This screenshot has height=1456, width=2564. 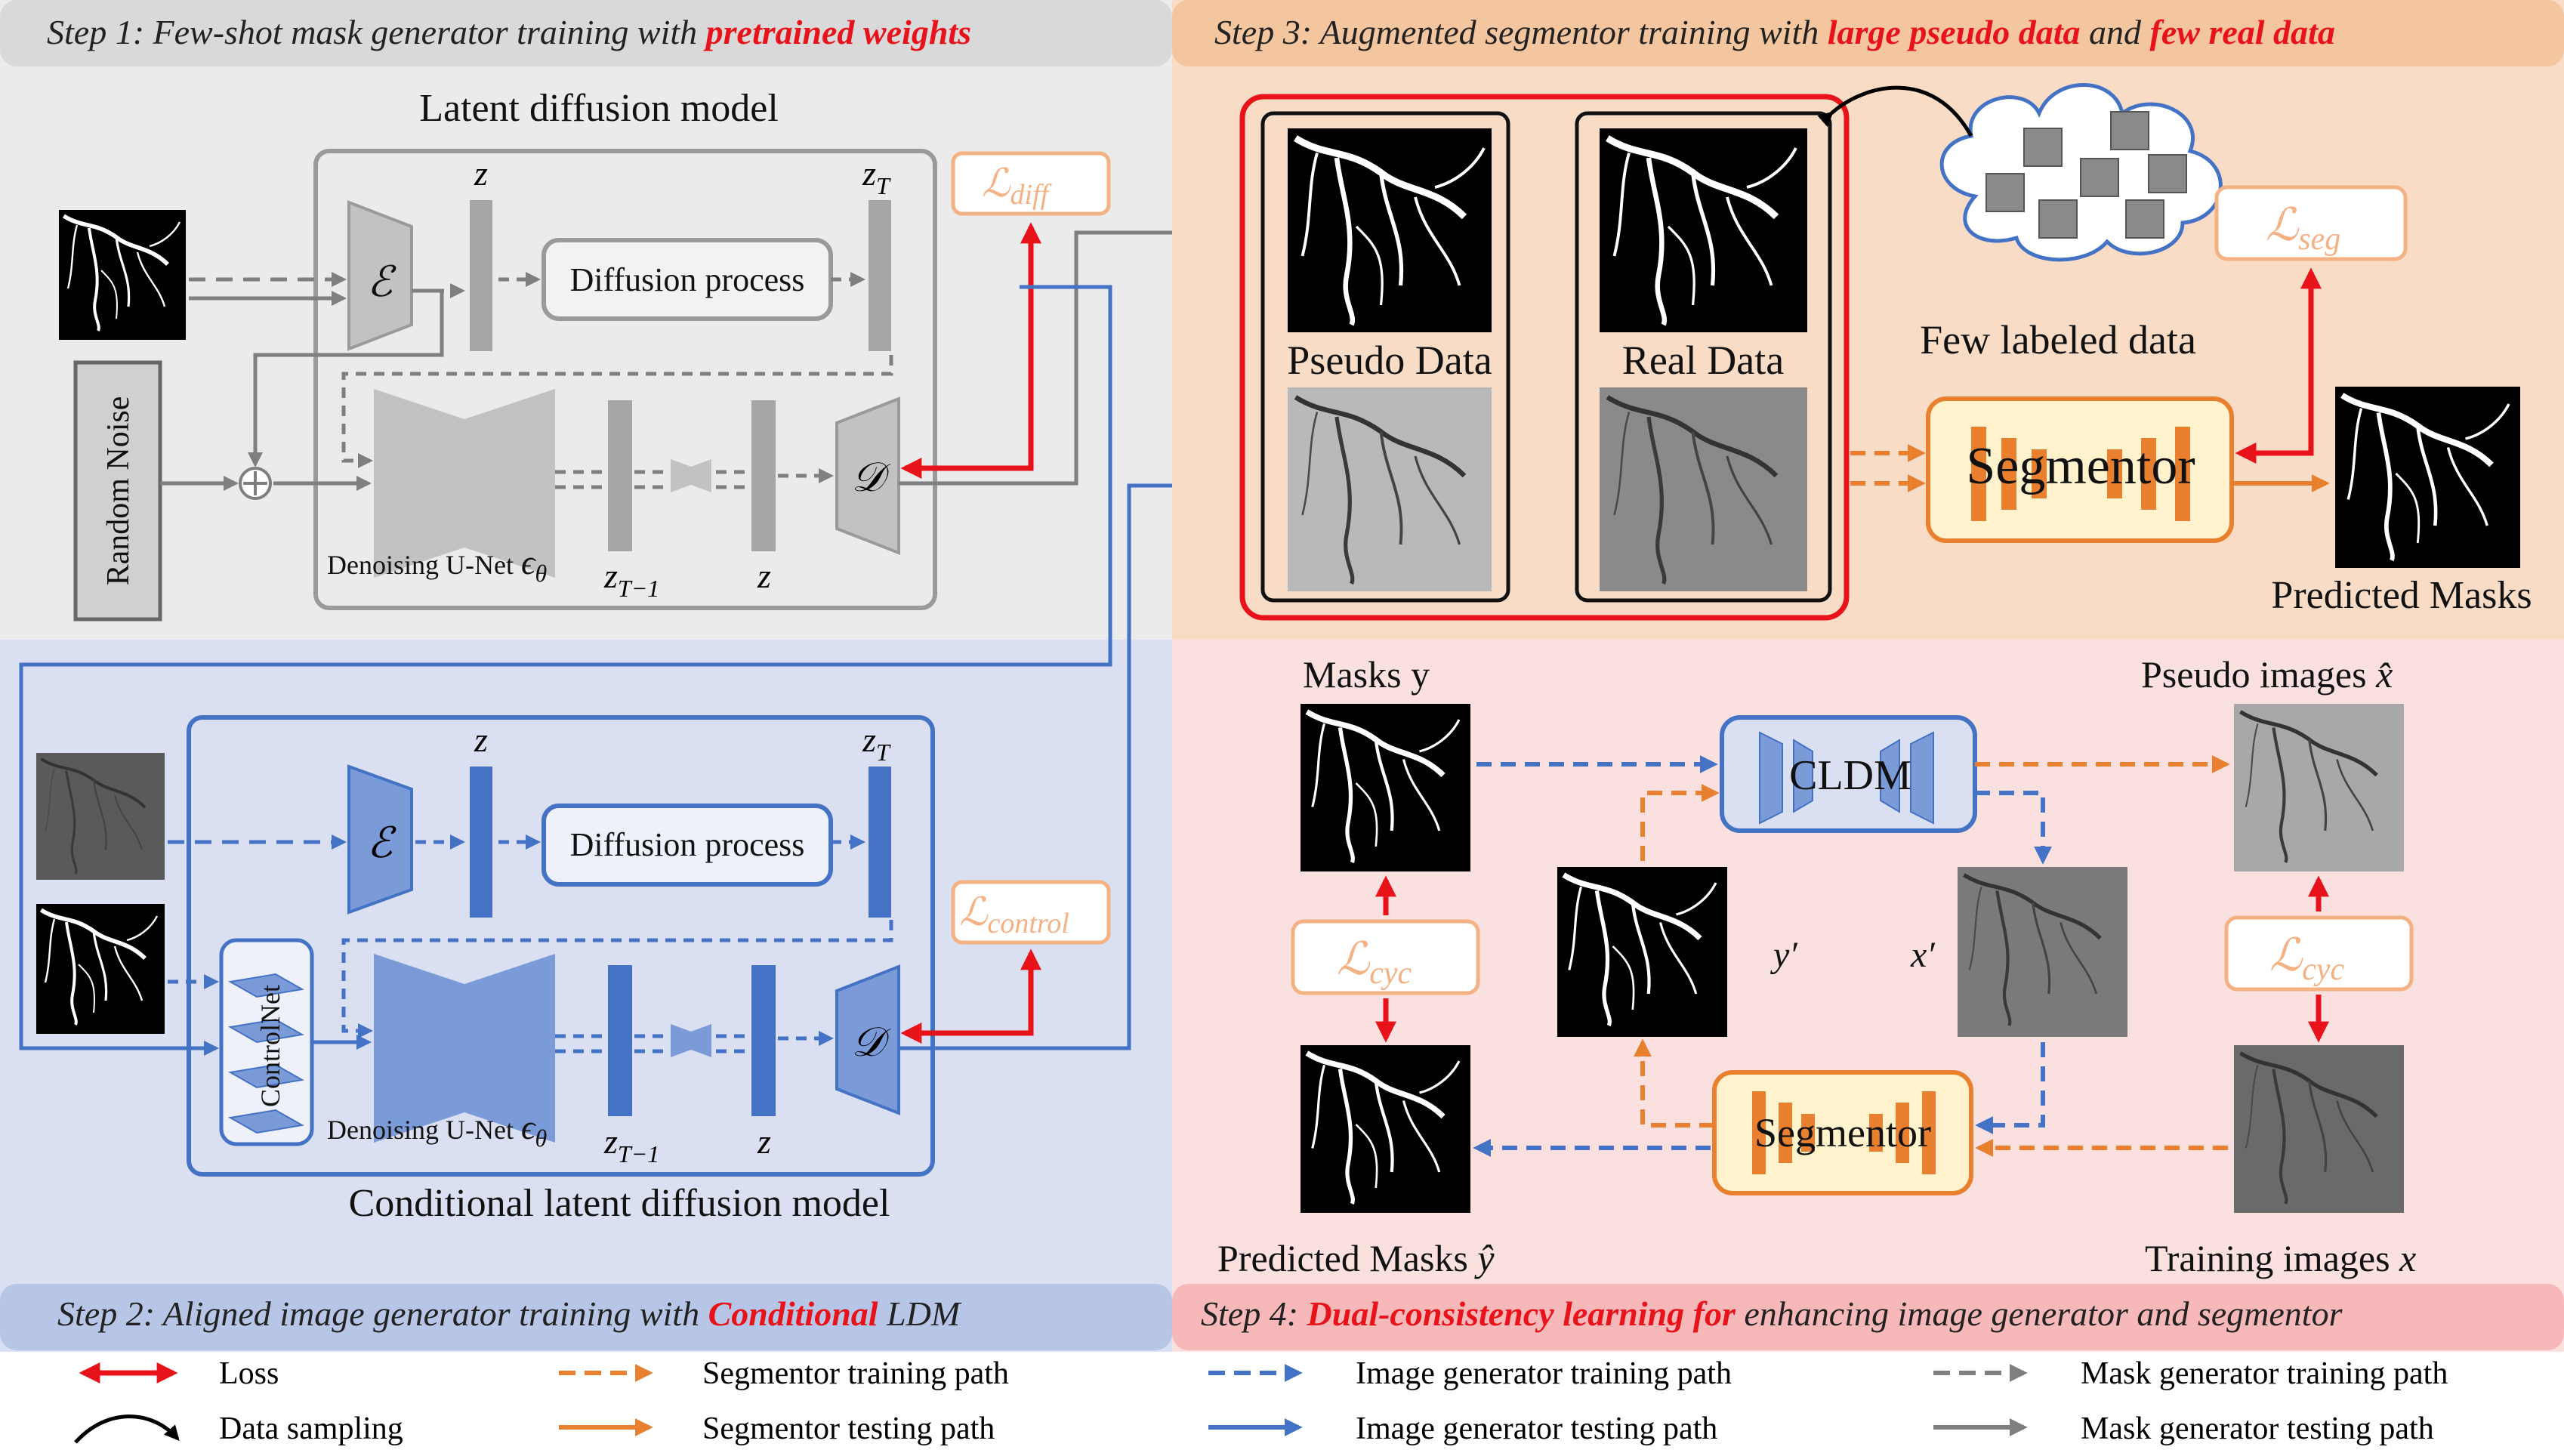 I want to click on pseudo-images-label: Pseudo images, so click(x=2258, y=674).